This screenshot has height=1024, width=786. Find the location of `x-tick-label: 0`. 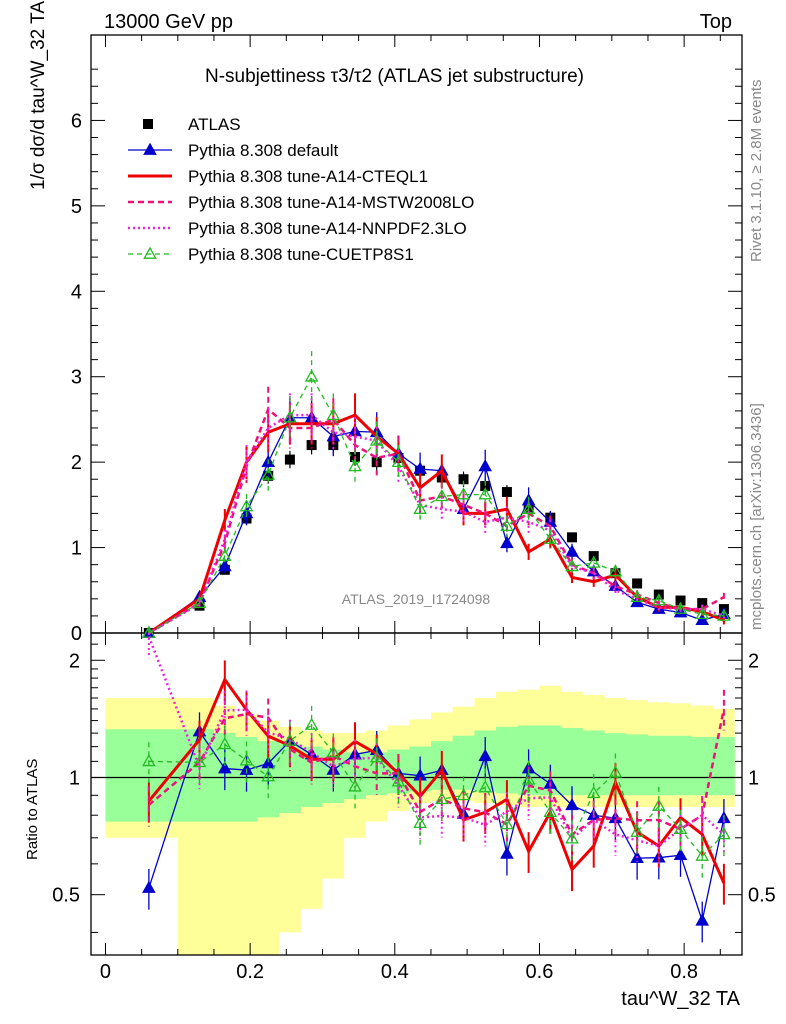

x-tick-label: 0 is located at coordinates (105, 972).